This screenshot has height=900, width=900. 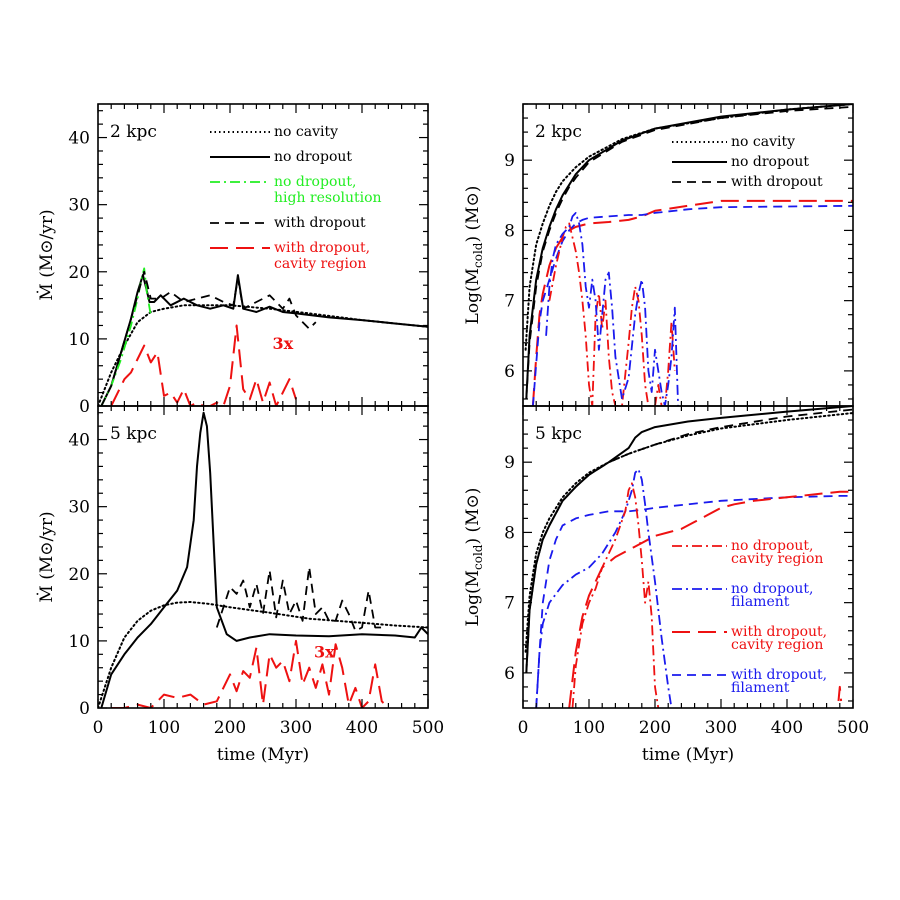 I want to click on legend-entry: no dropout,high resolution, so click(x=296, y=190).